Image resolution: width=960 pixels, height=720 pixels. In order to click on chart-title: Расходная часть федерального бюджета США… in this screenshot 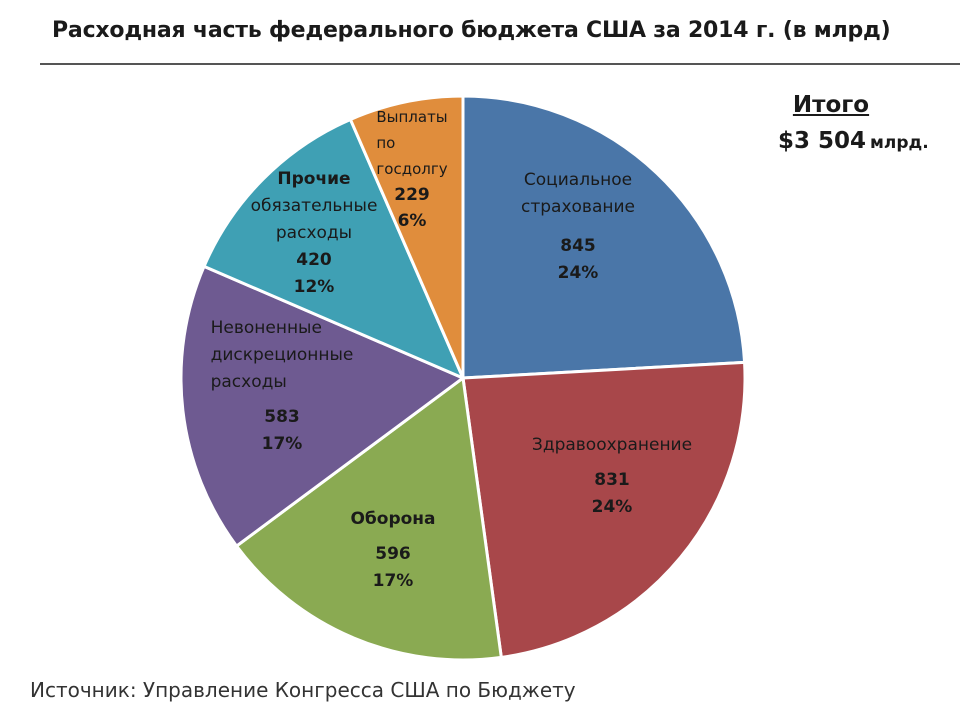, I will do `click(471, 30)`.